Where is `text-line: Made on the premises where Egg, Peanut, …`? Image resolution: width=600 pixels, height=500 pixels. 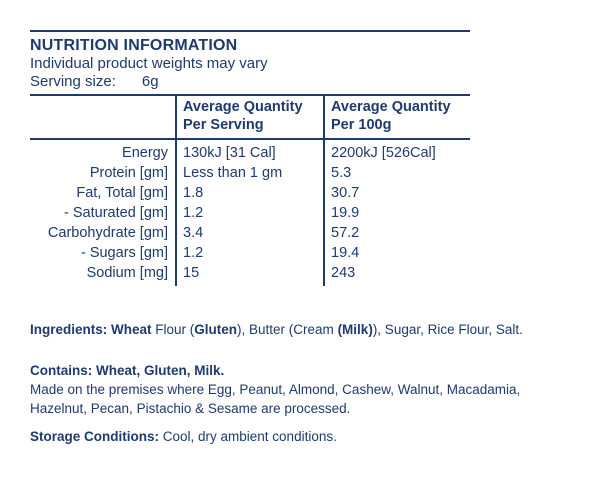
text-line: Made on the premises where Egg, Peanut, … is located at coordinates (275, 389).